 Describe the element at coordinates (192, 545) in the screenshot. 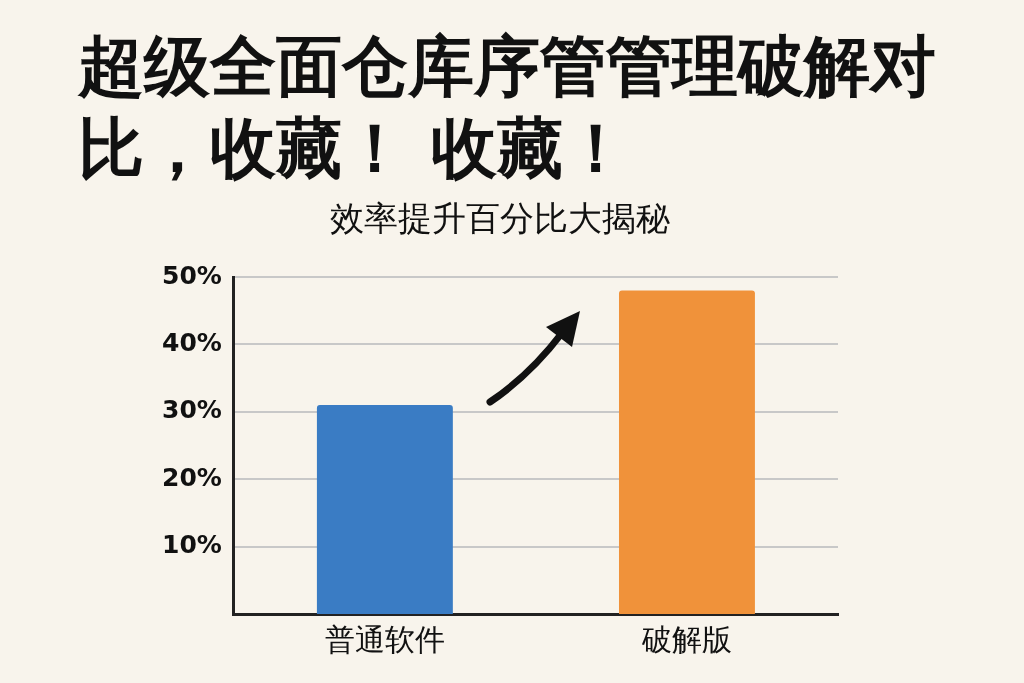

I see `y-tick-label: 10%` at that location.